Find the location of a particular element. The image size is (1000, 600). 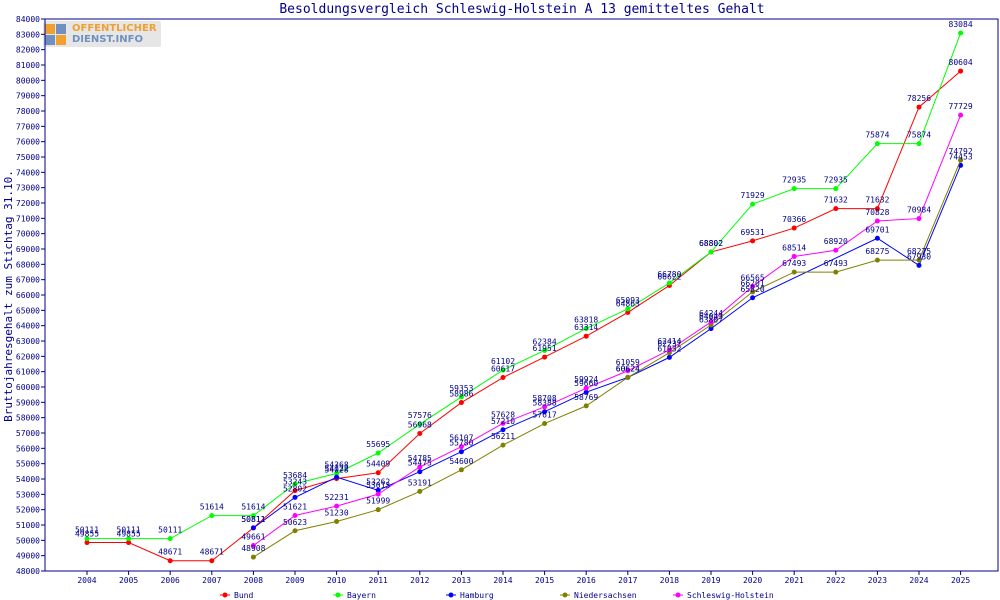

data-label: 68514 is located at coordinates (794, 247).